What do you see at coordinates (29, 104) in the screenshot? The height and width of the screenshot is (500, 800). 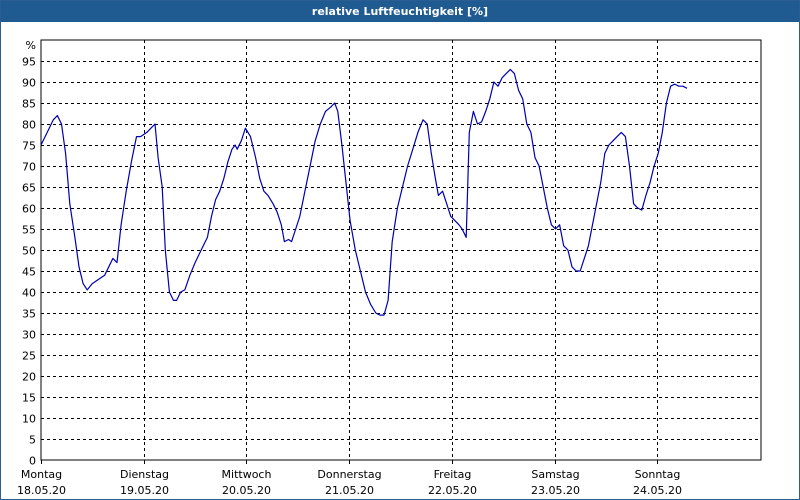 I see `y-tick-label: 85` at bounding box center [29, 104].